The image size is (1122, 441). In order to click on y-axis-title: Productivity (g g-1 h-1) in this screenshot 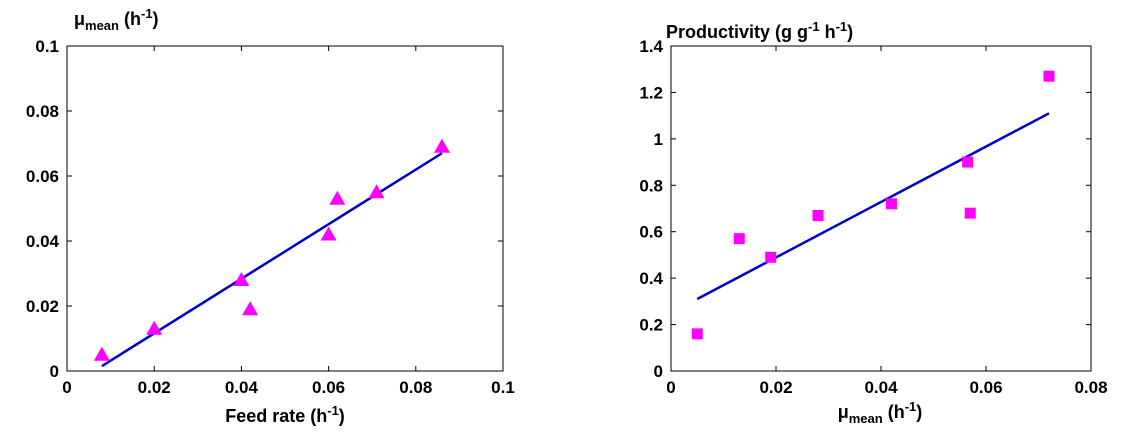, I will do `click(759, 30)`.